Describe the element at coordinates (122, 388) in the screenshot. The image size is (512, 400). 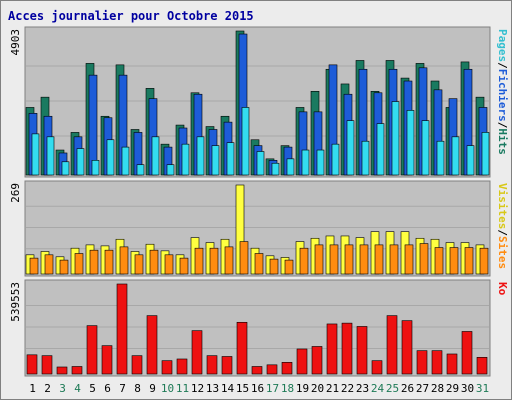
I see `x-tick-label-7: 7` at that location.